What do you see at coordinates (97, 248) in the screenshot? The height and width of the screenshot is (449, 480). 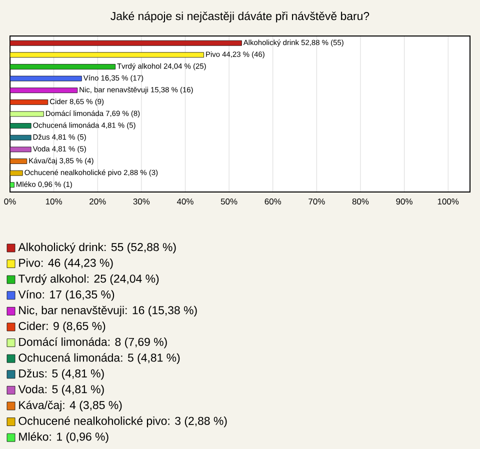 I see `legend-label: Alkoholický drink: 55 (52,88 %)` at bounding box center [97, 248].